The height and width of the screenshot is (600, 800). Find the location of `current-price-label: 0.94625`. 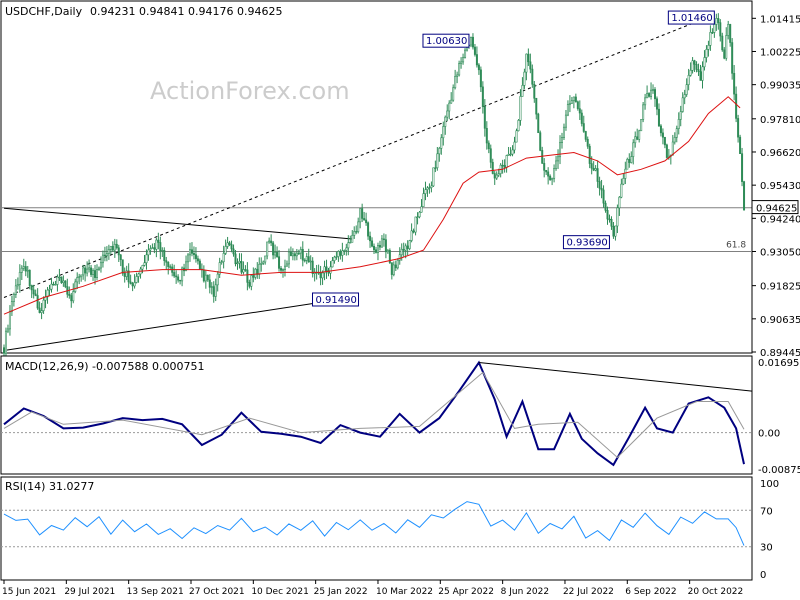

current-price-label: 0.94625 is located at coordinates (776, 209).